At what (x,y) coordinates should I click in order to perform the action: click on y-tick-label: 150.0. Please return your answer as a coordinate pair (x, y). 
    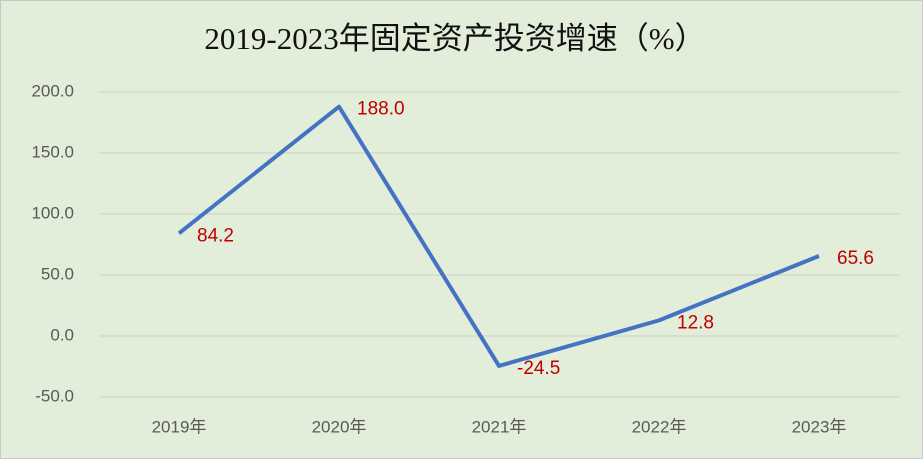
    Looking at the image, I should click on (52, 151).